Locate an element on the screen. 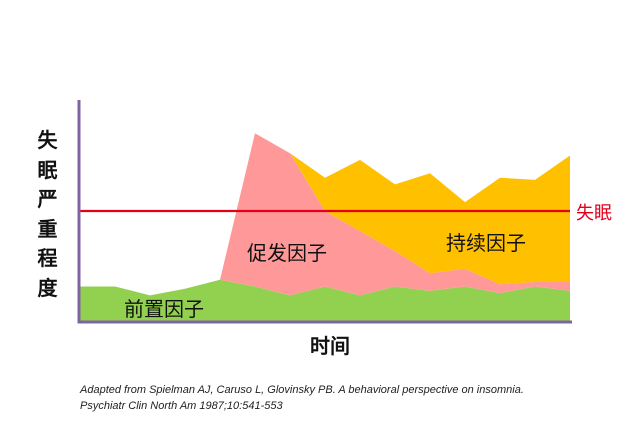  y-axis-label: 失眠严重程度 is located at coordinates (47, 214).